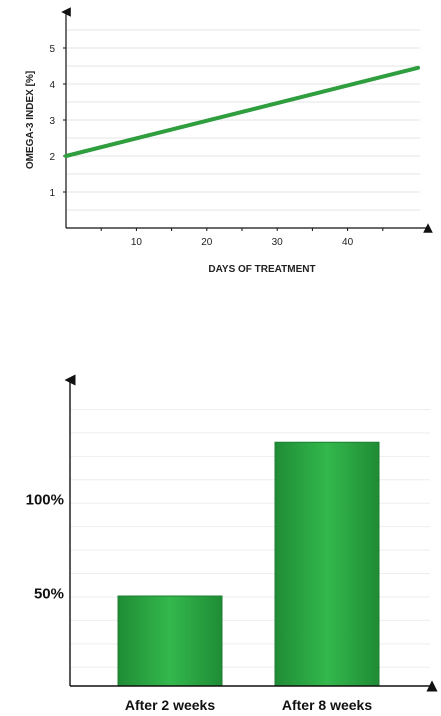 The width and height of the screenshot is (441, 716). What do you see at coordinates (57, 121) in the screenshot?
I see `line-chart-y-ticks: 1 2 3 4 5` at bounding box center [57, 121].